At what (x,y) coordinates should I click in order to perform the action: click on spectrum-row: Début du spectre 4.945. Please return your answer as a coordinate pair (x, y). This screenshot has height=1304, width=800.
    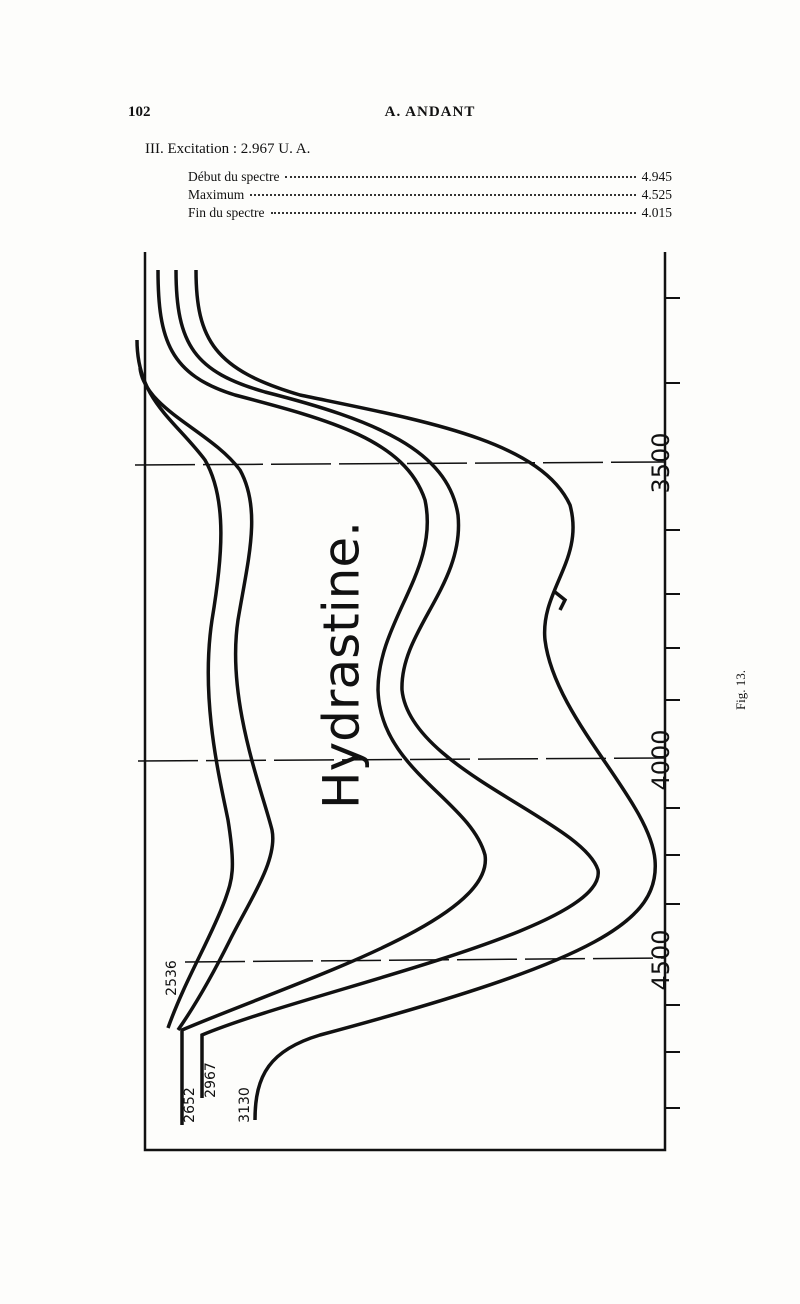
    Looking at the image, I should click on (430, 177).